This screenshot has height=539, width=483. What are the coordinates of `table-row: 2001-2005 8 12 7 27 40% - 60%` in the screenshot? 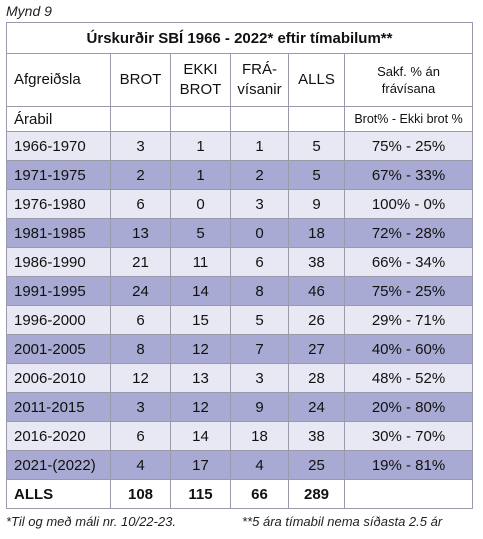 It's located at (240, 349).